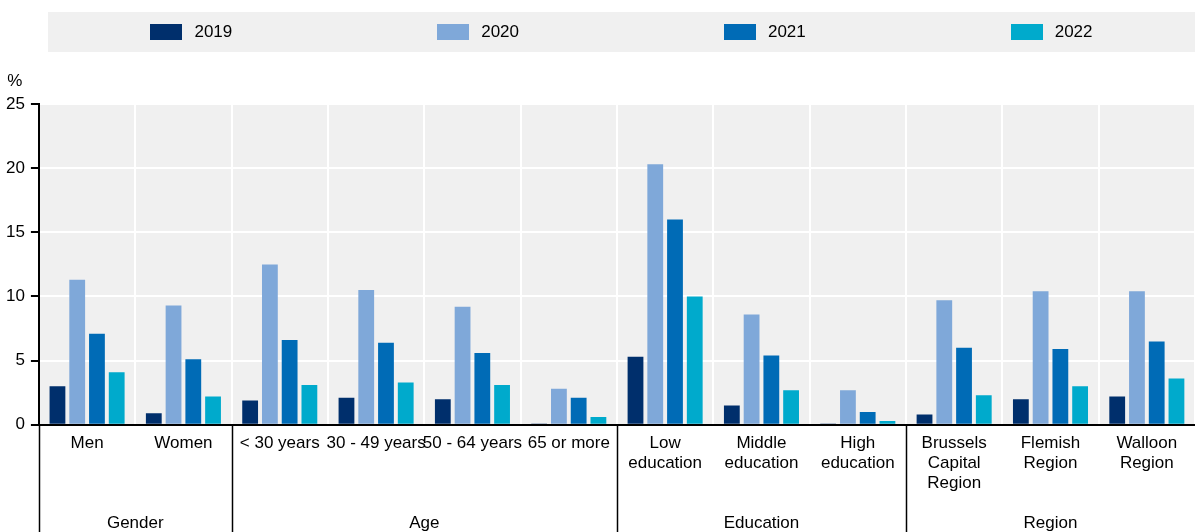 The image size is (1195, 532). Describe the element at coordinates (665, 452) in the screenshot. I see `x-tick-label: Low education` at that location.